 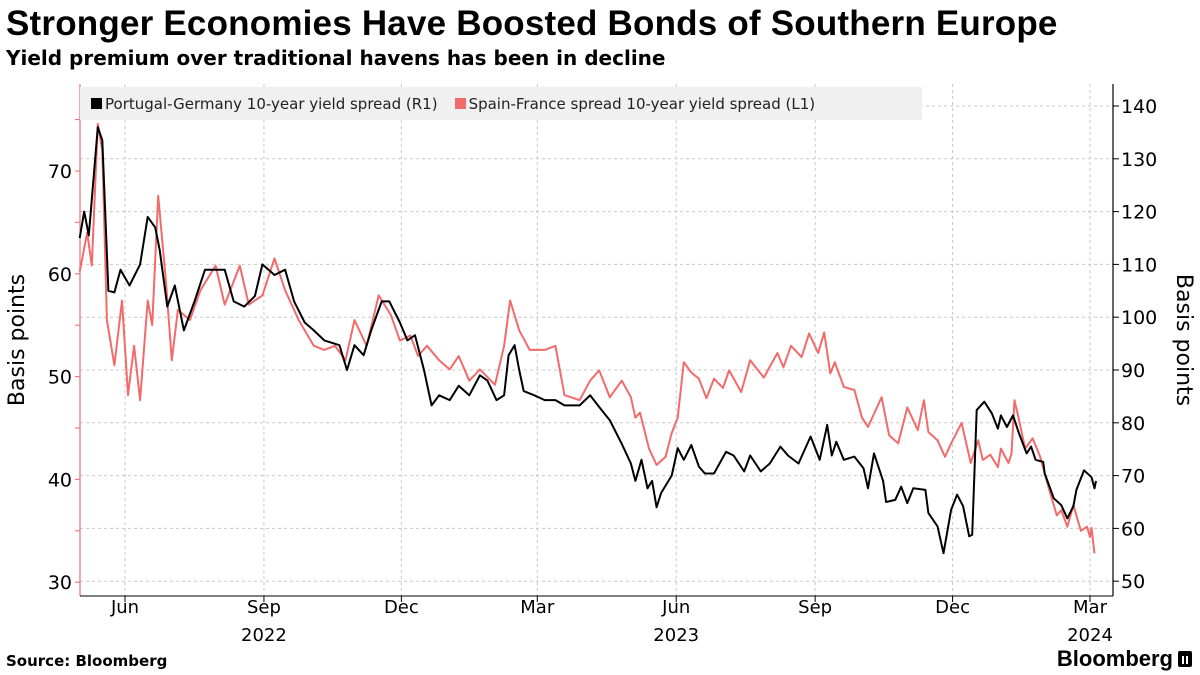 What do you see at coordinates (1139, 107) in the screenshot?
I see `right-axis-tick-label: 140` at bounding box center [1139, 107].